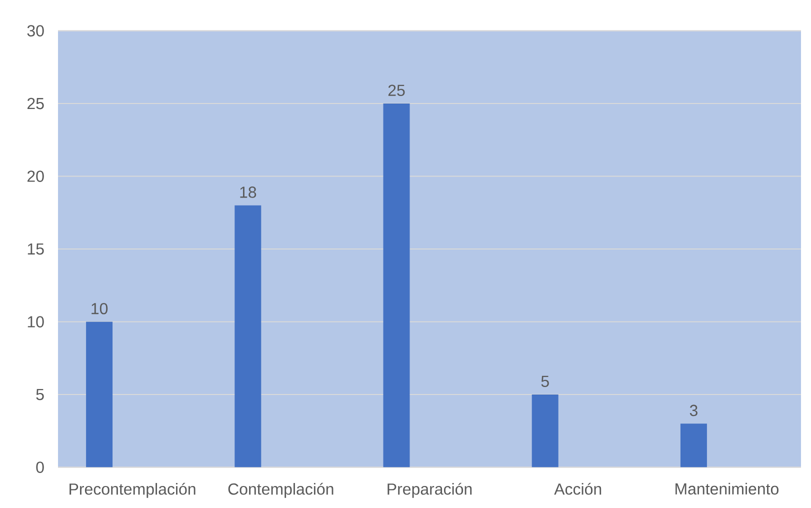  I want to click on x-tick-label: Mantenimiento, so click(727, 488).